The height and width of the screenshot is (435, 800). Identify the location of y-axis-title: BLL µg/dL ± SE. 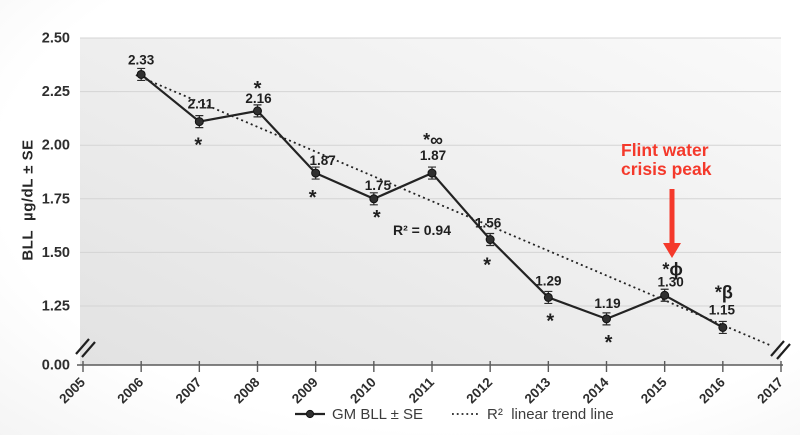
(28, 200).